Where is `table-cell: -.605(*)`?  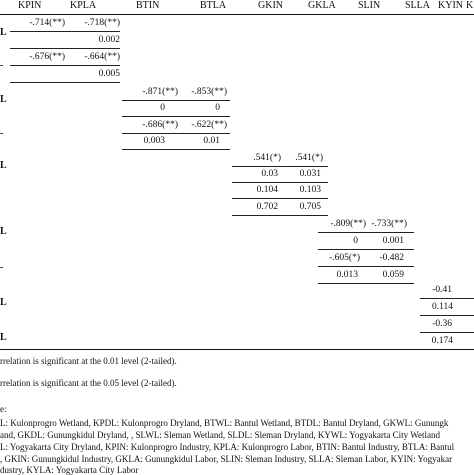 table-cell: -.605(*) is located at coordinates (344, 258).